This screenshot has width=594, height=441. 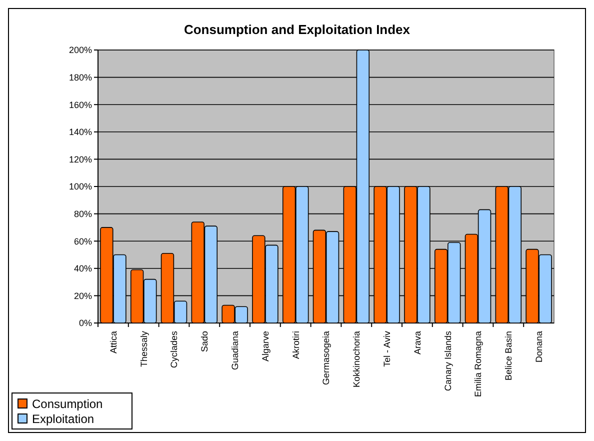 I want to click on x-tick-label: Canary Islands, so click(x=447, y=361).